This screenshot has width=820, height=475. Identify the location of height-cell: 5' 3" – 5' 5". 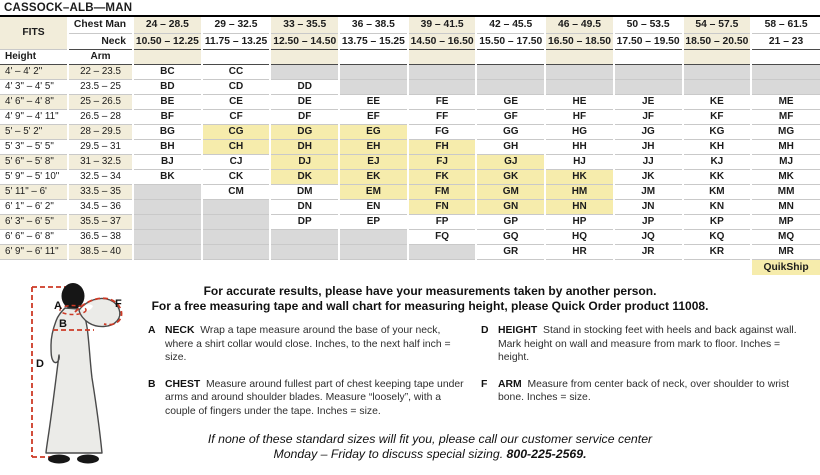
(34, 147).